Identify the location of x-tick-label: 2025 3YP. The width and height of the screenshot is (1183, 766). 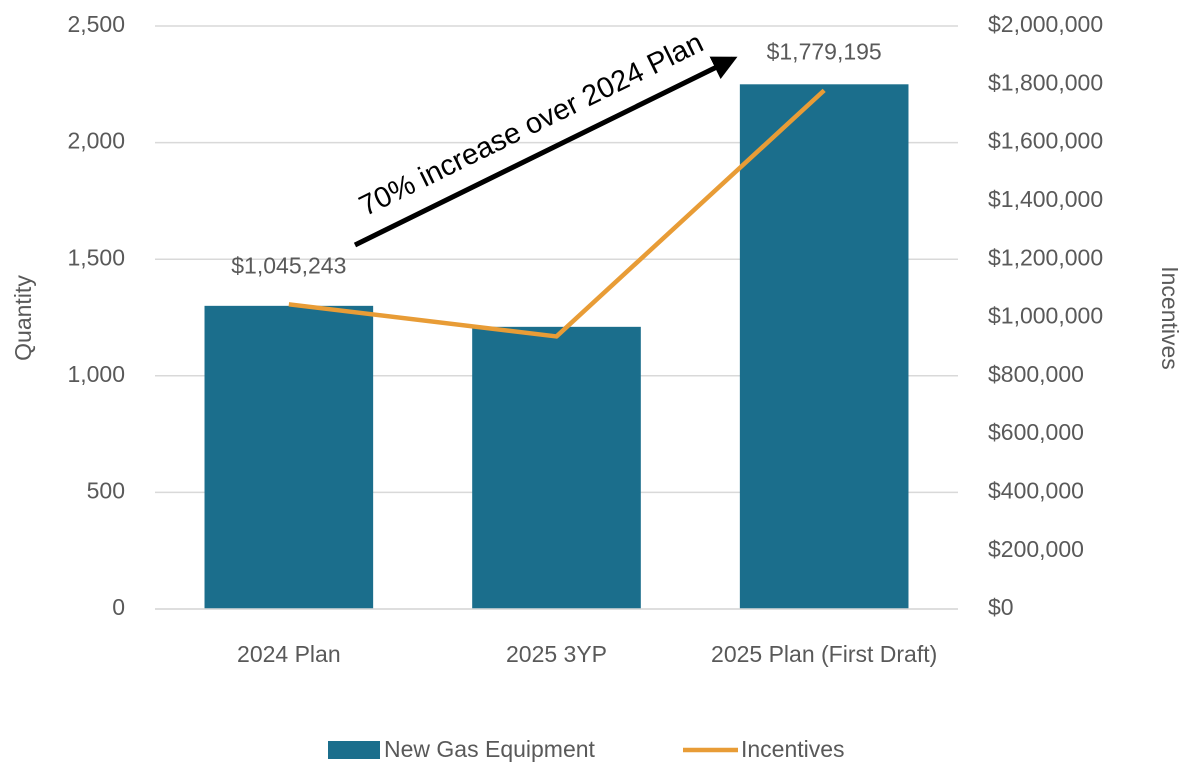
(556, 654).